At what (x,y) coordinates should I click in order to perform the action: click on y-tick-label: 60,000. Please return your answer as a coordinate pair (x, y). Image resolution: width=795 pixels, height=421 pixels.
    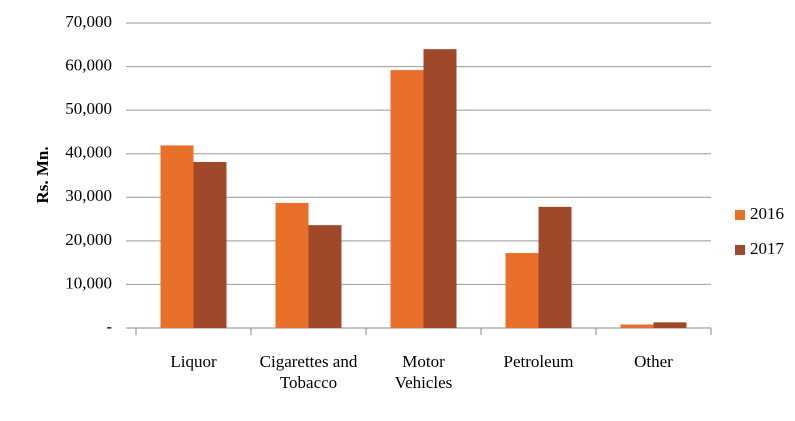
    Looking at the image, I should click on (88, 64).